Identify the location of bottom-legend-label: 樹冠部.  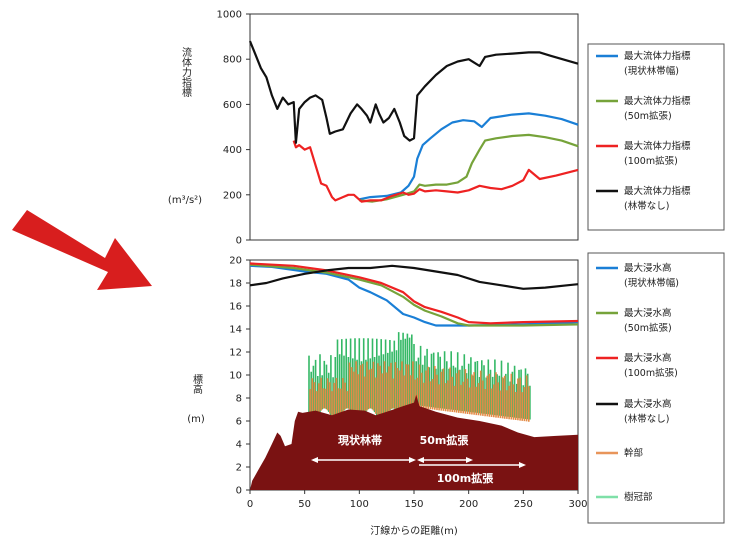
(638, 497).